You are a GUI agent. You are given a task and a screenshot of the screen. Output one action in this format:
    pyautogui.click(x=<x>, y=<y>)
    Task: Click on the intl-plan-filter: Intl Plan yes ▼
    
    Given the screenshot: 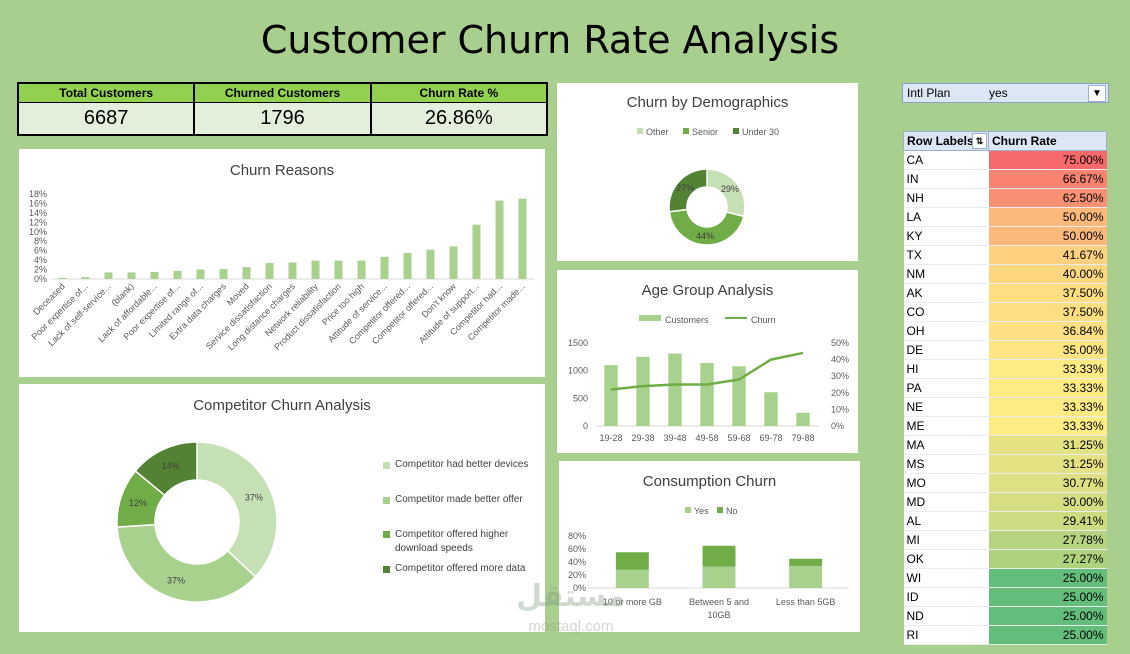 What is the action you would take?
    pyautogui.click(x=1005, y=93)
    